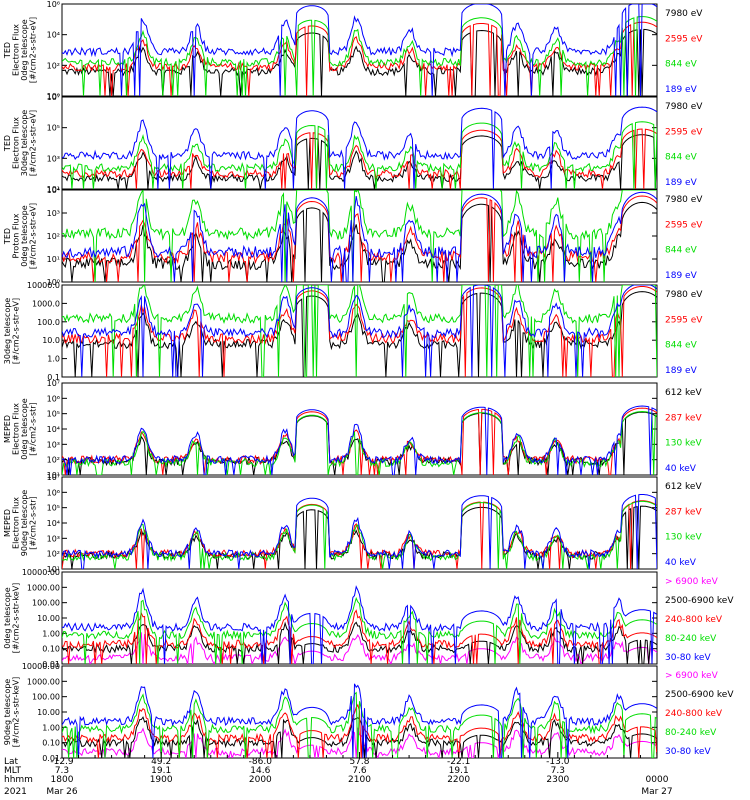 The height and width of the screenshot is (800, 750). Describe the element at coordinates (261, 762) in the screenshot. I see `time-axis-value: -86.0` at that location.